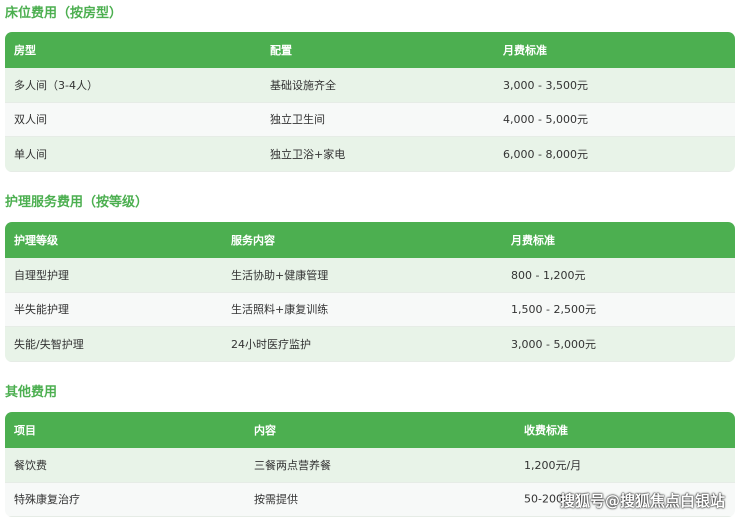  I want to click on table-cell: 独立卫生间, so click(297, 119).